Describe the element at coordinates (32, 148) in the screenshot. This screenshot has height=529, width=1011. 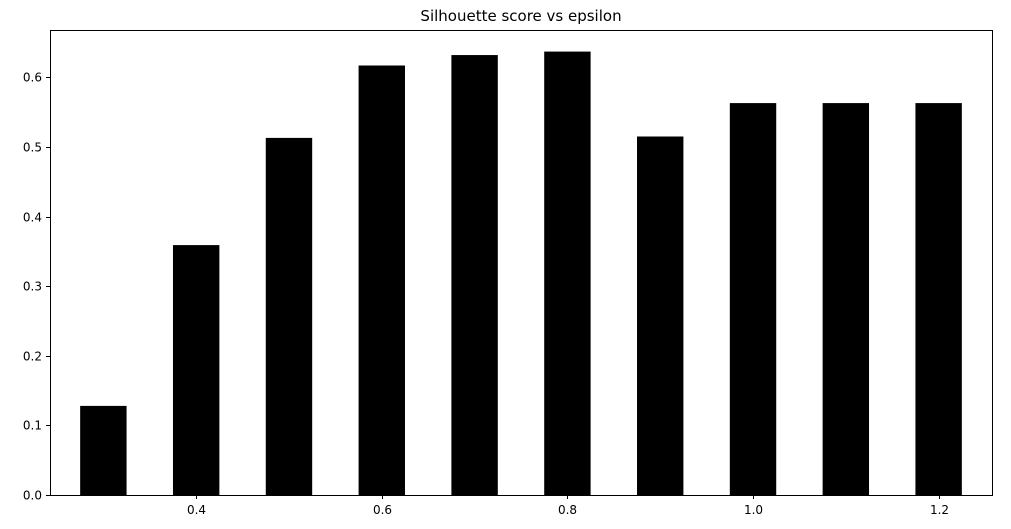
I see `y-tick-label-5: 0.5` at that location.